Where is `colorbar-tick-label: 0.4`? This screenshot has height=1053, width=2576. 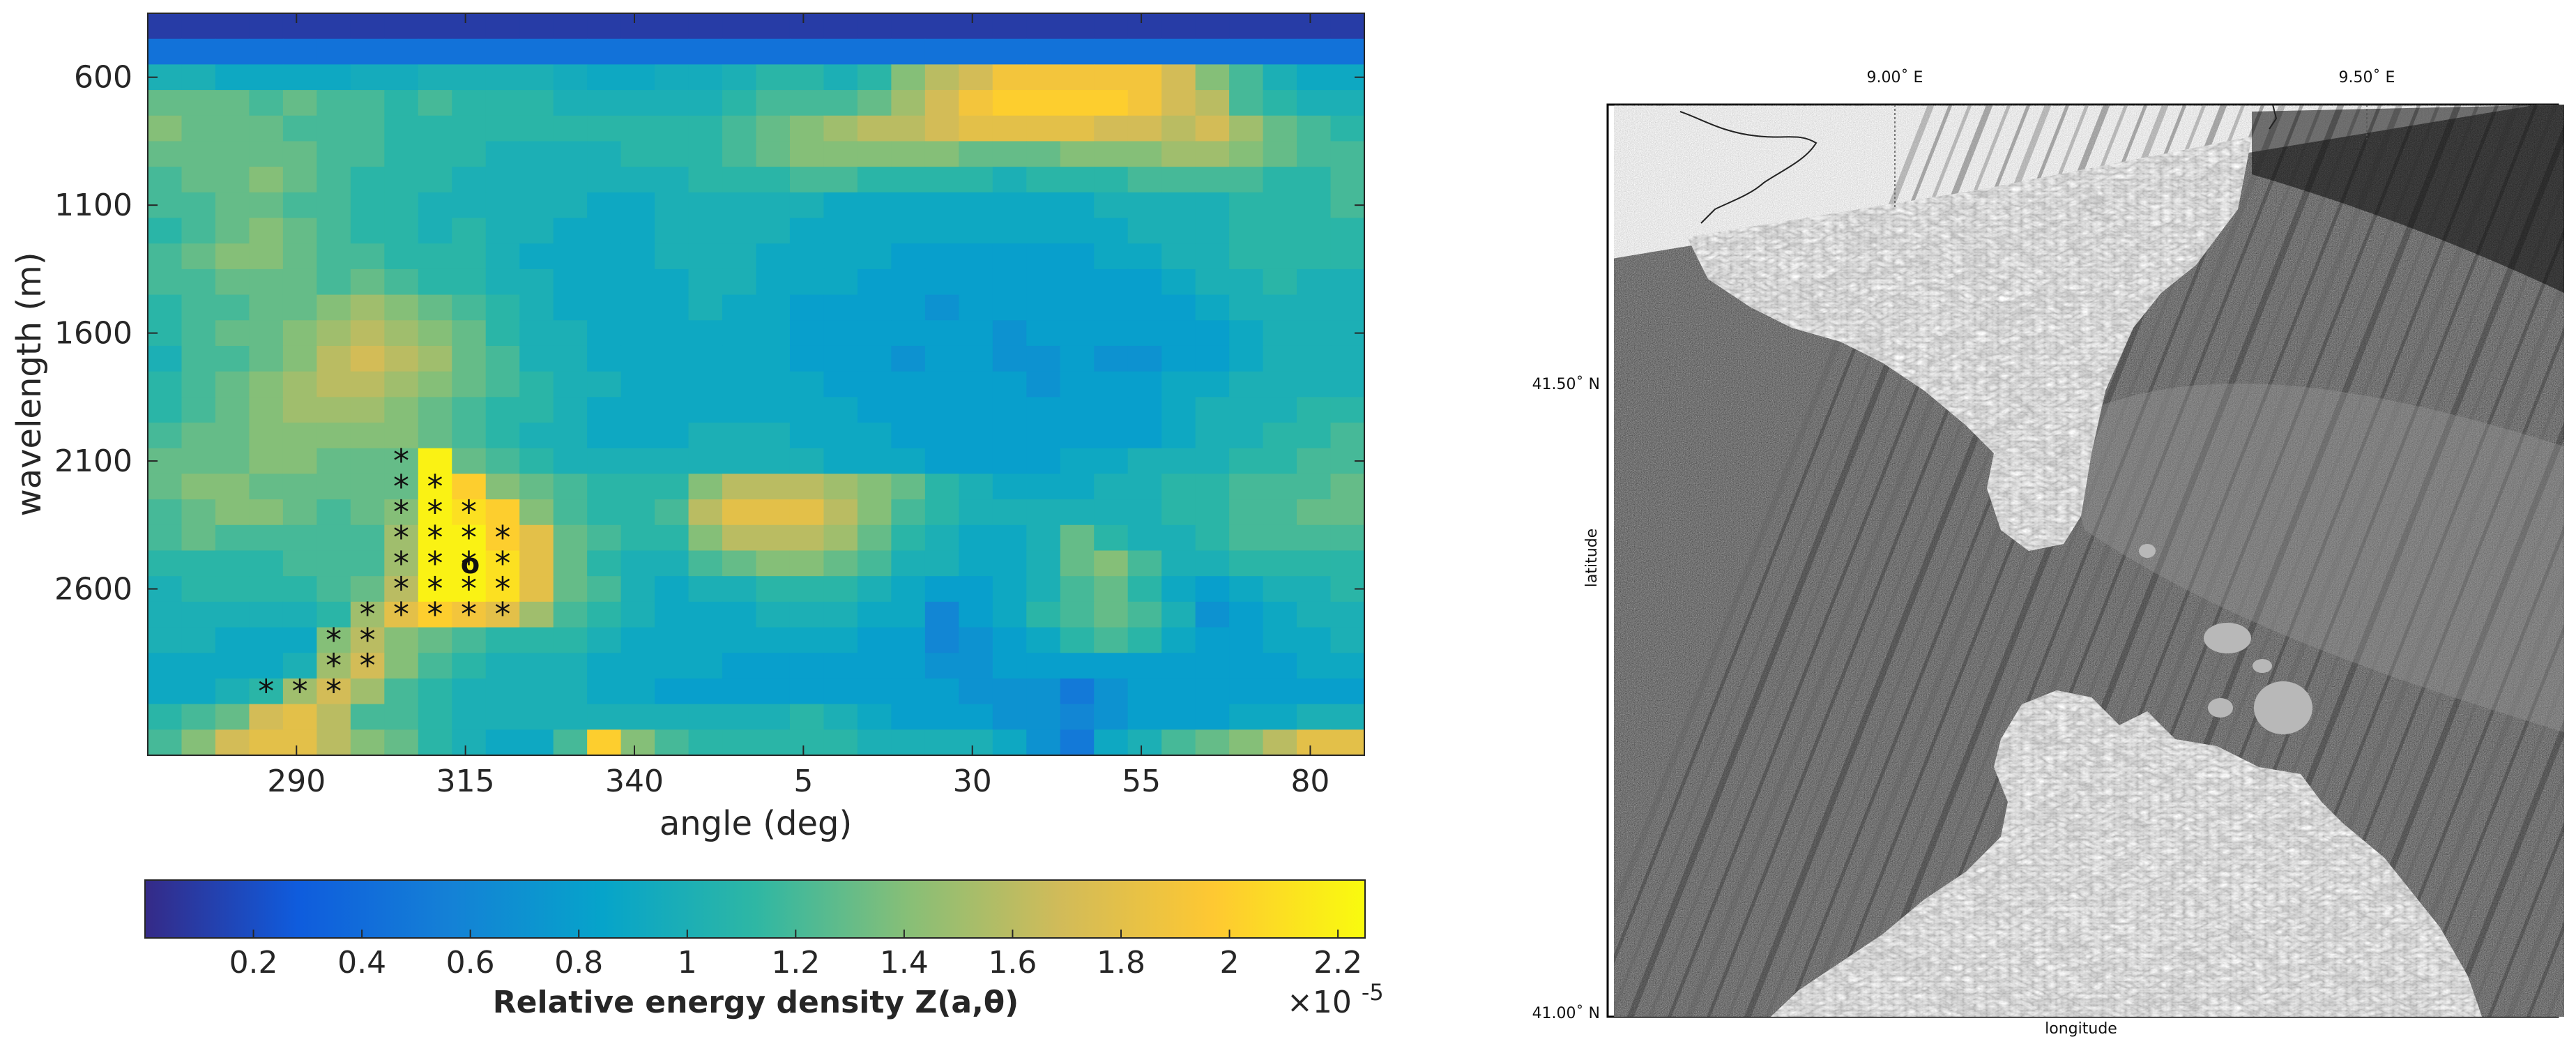
colorbar-tick-label: 0.4 is located at coordinates (362, 962).